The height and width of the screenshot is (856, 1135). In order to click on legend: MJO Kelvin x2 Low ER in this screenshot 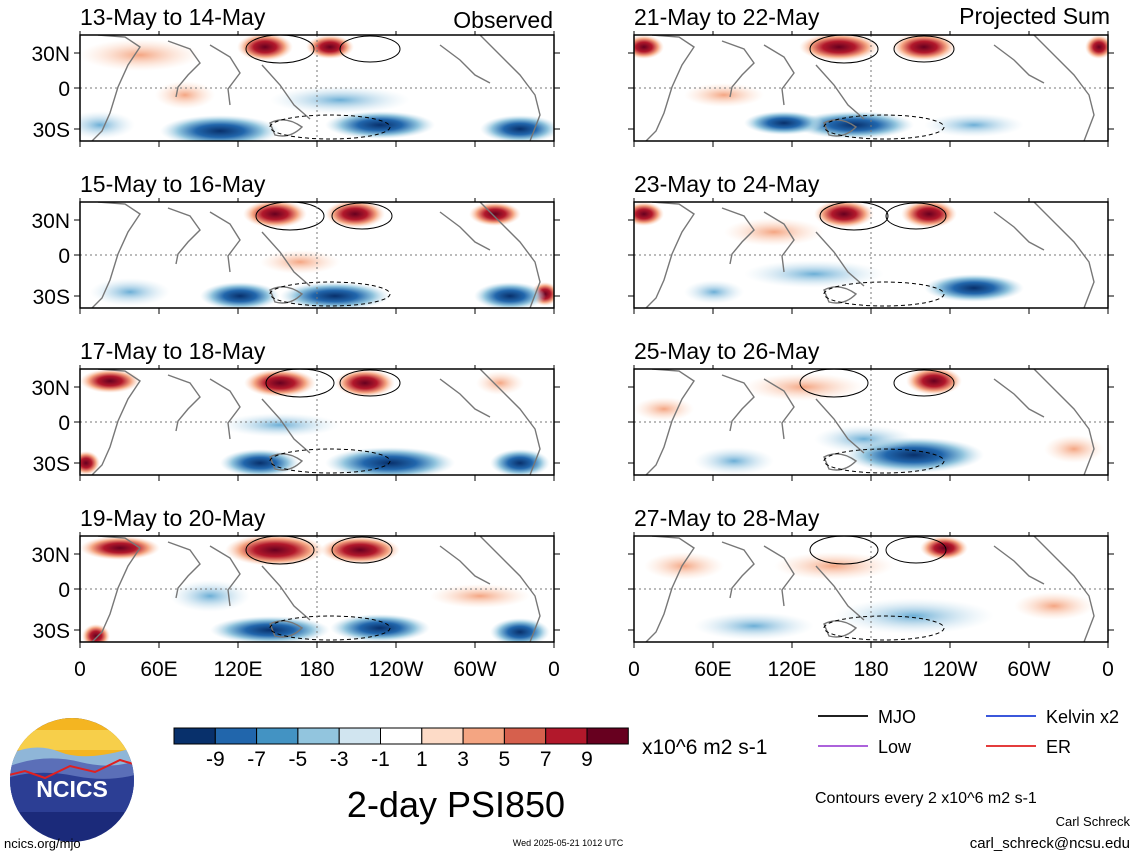, I will do `click(968, 732)`.